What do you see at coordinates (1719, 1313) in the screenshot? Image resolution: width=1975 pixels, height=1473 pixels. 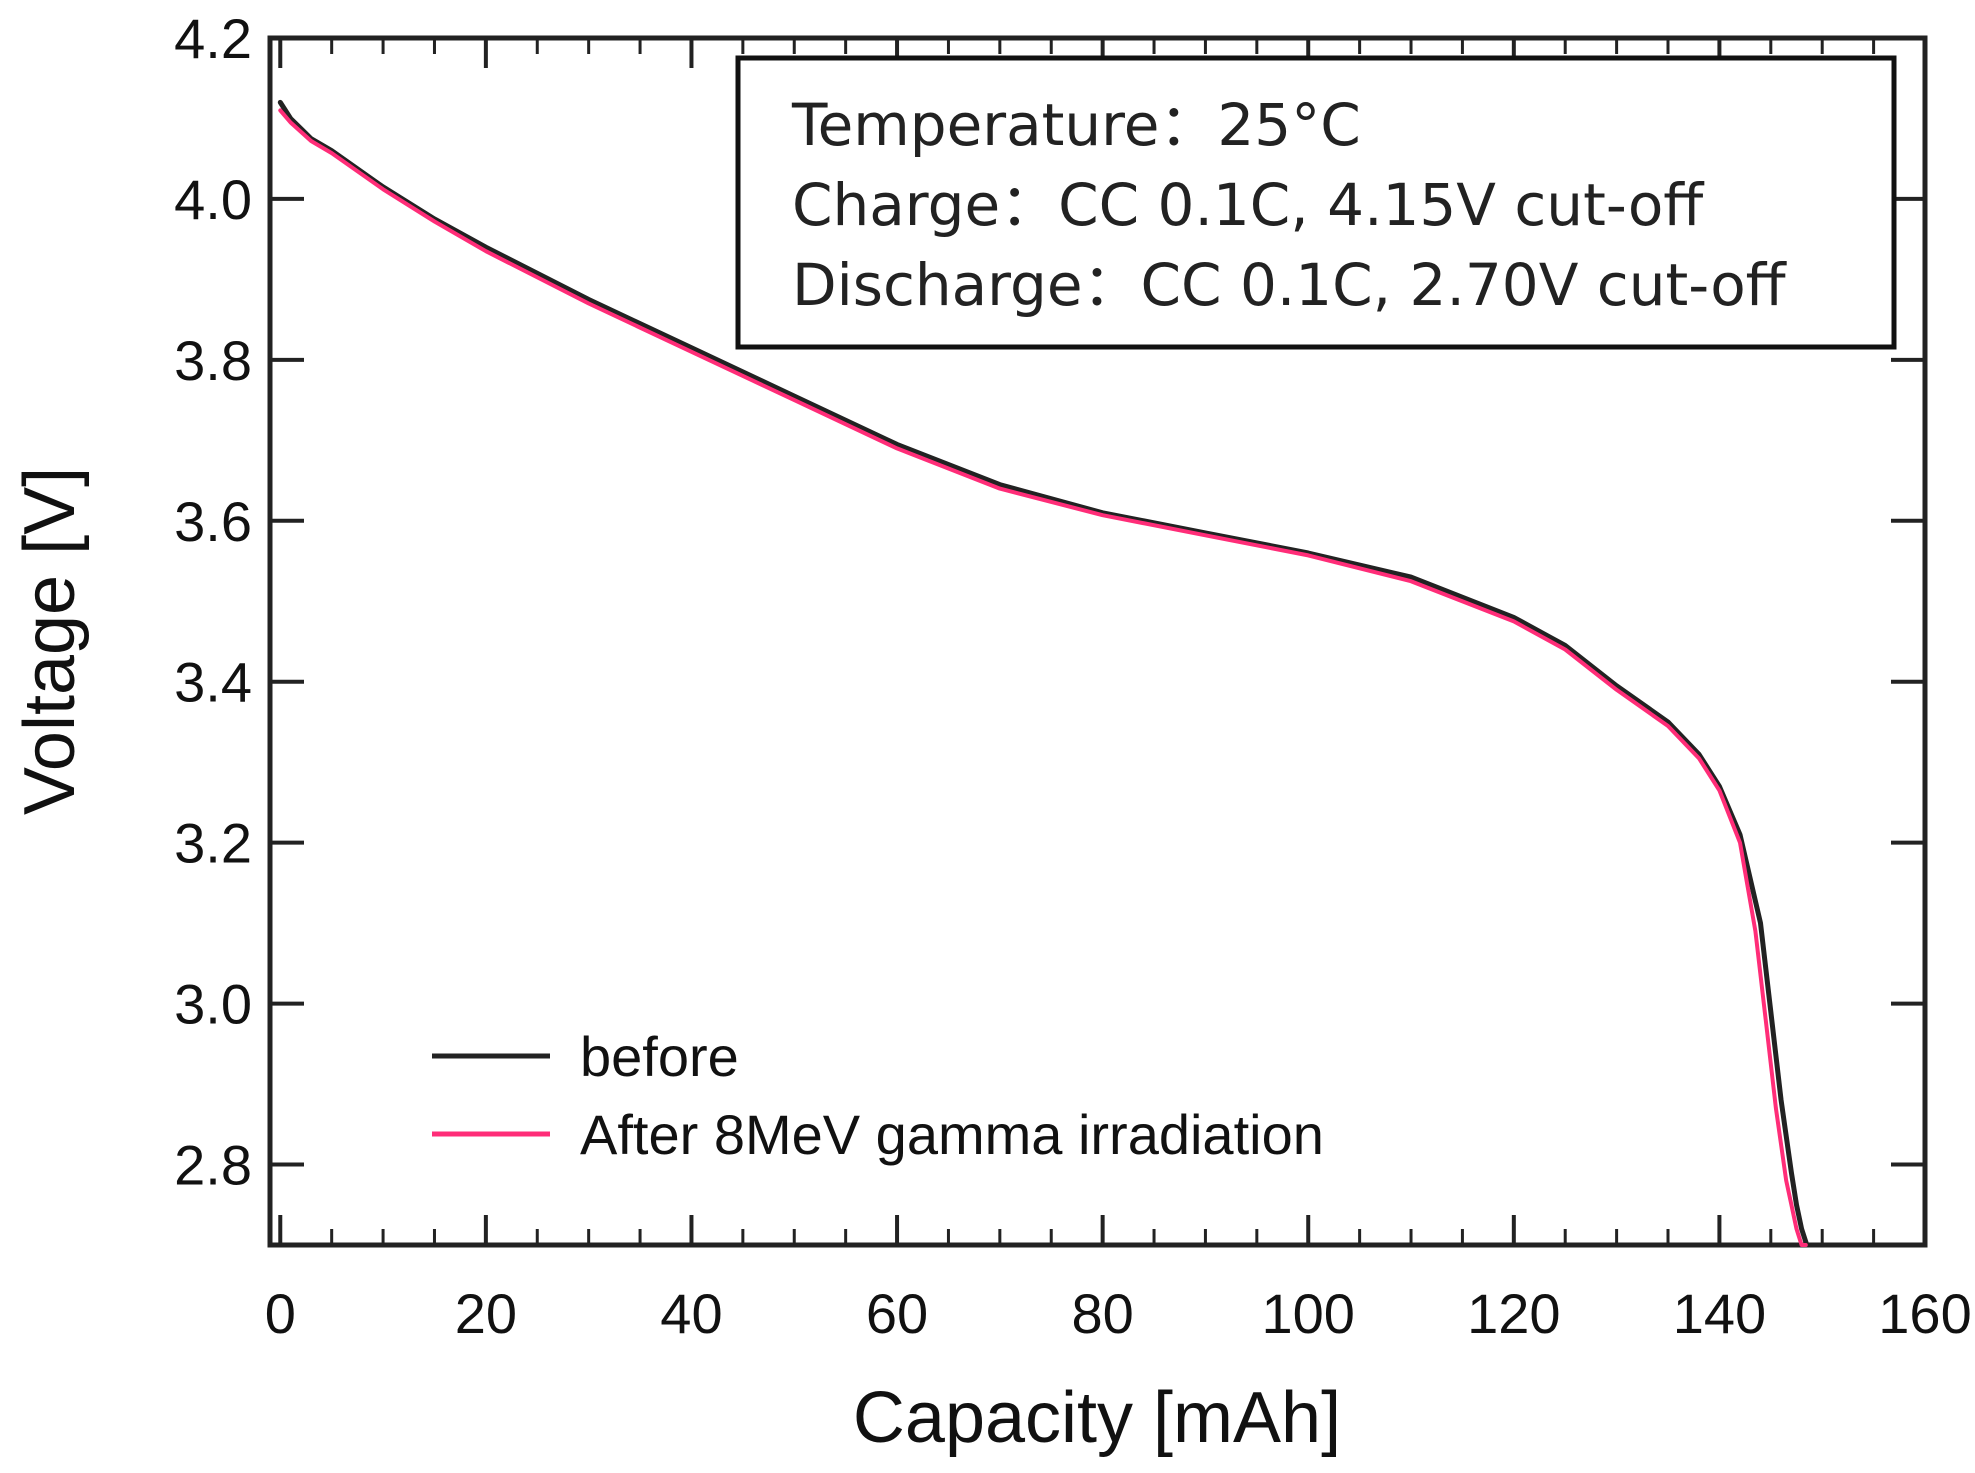 I see `x-tick-label: 140` at bounding box center [1719, 1313].